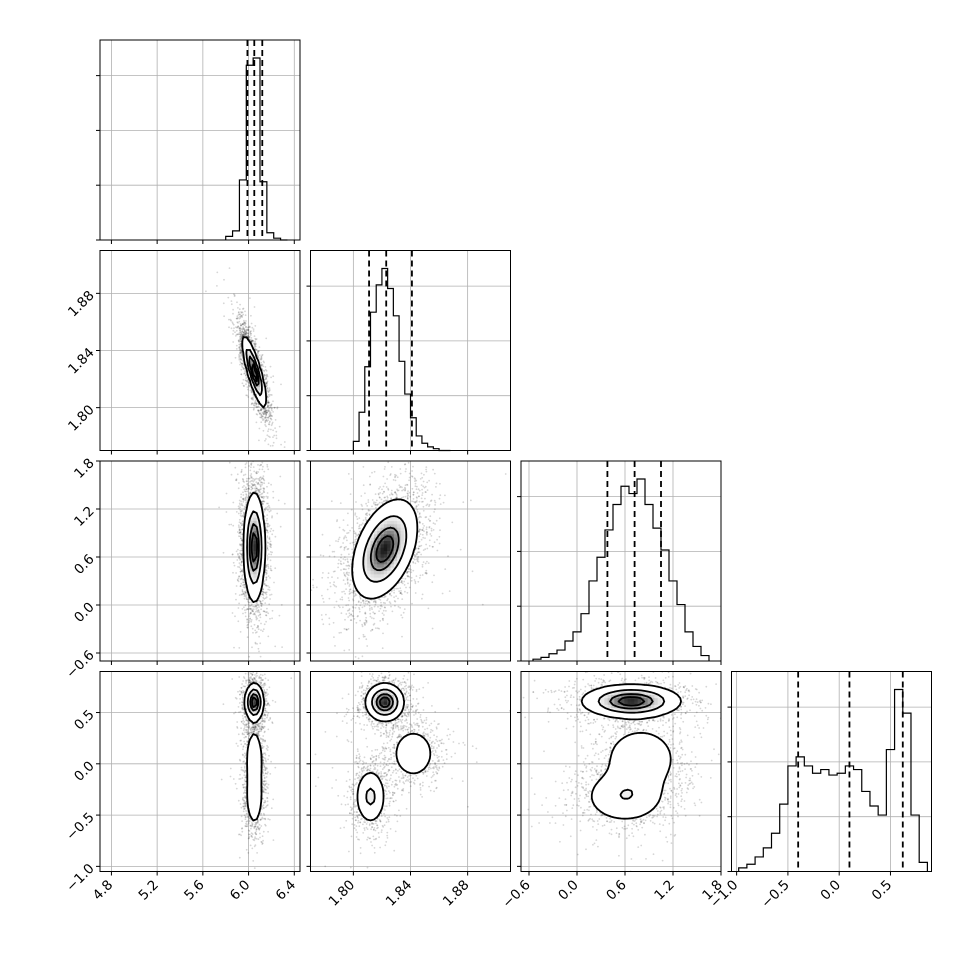 The width and height of the screenshot is (970, 970). What do you see at coordinates (182, 568) in the screenshot?
I see `density-panel-p1-p3: −0.60.00.61.21.8` at bounding box center [182, 568].